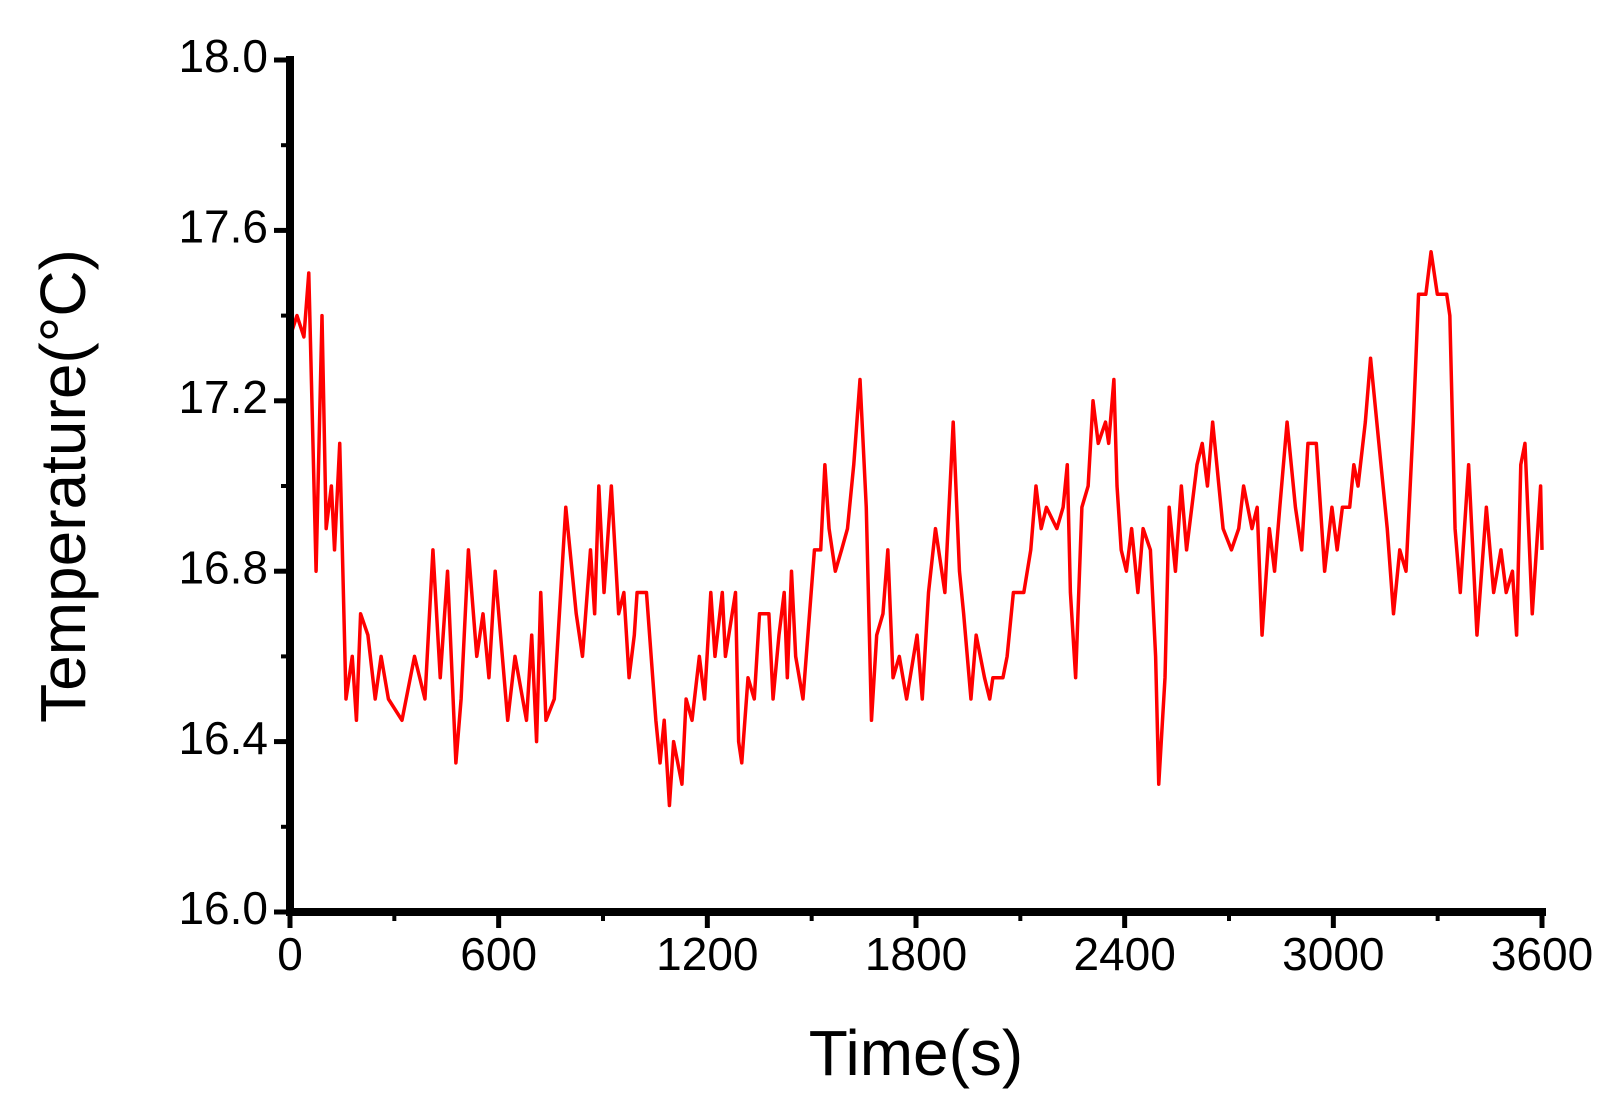  Describe the element at coordinates (1542, 954) in the screenshot. I see `x-tick-label: 3600` at that location.